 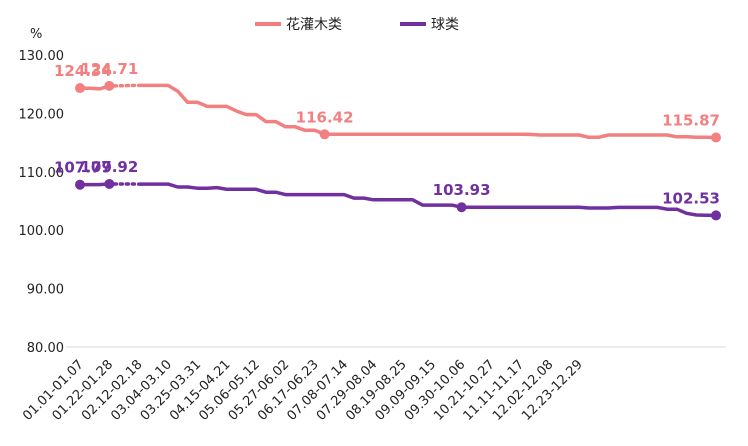 I want to click on data-label: 103.93, so click(x=462, y=190).